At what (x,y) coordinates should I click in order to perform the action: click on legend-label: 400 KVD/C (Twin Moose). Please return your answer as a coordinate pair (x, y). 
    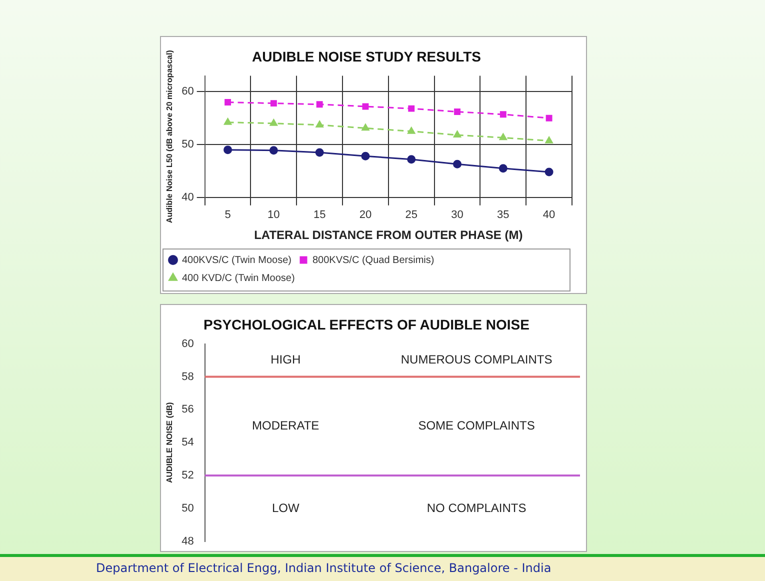
    Looking at the image, I should click on (238, 278).